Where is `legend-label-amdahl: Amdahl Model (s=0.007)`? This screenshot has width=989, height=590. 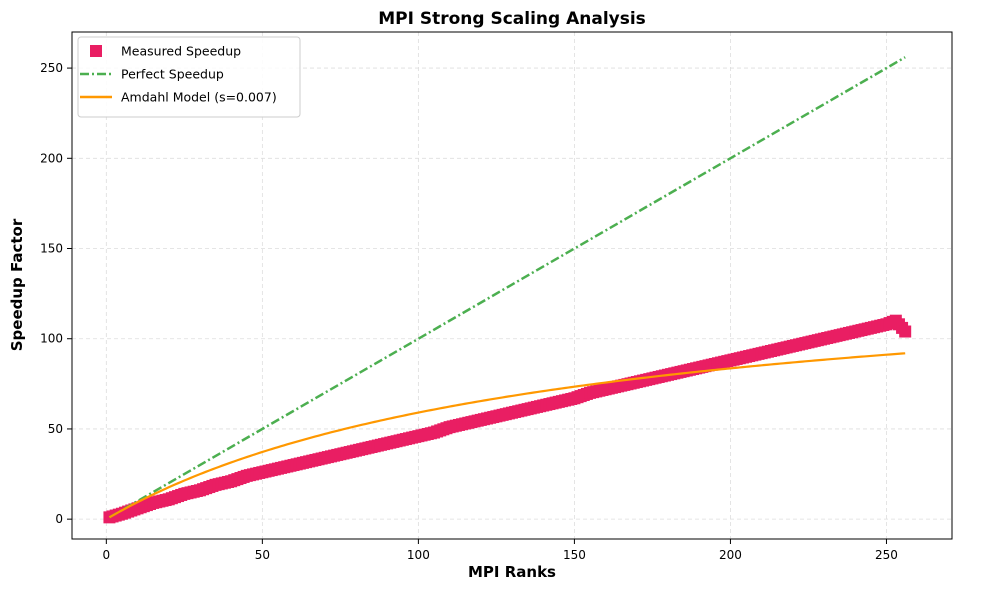
legend-label-amdahl: Amdahl Model (s=0.007) is located at coordinates (199, 97).